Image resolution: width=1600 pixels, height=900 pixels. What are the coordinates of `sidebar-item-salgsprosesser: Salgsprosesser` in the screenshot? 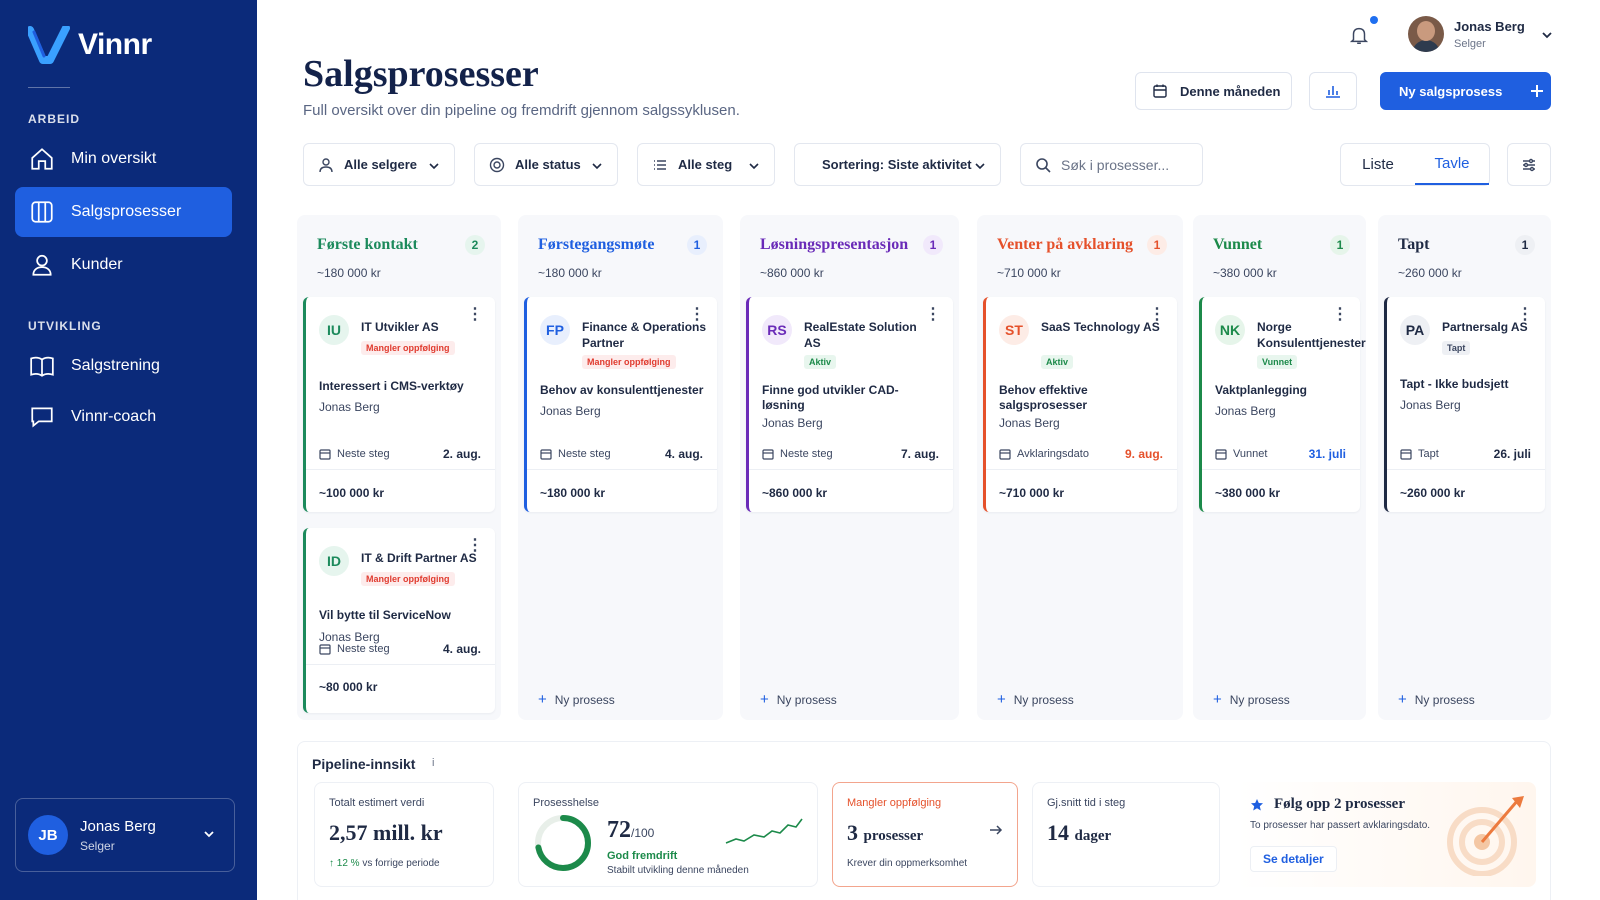 It's located at (123, 212).